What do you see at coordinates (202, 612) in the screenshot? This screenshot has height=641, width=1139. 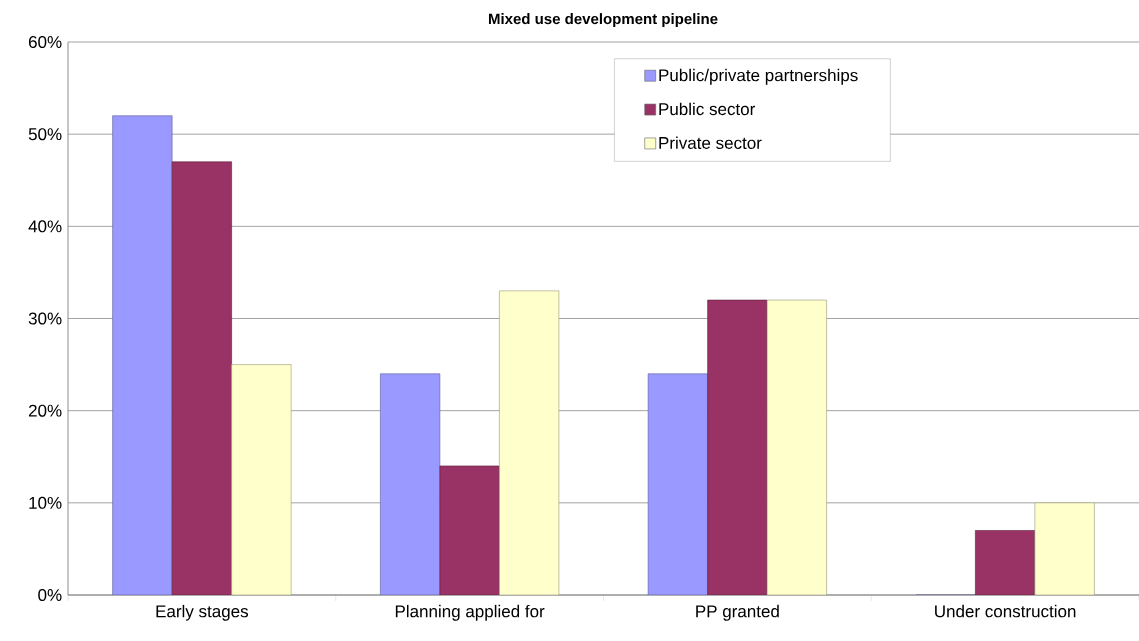 I see `x-tick-label: Early stages` at bounding box center [202, 612].